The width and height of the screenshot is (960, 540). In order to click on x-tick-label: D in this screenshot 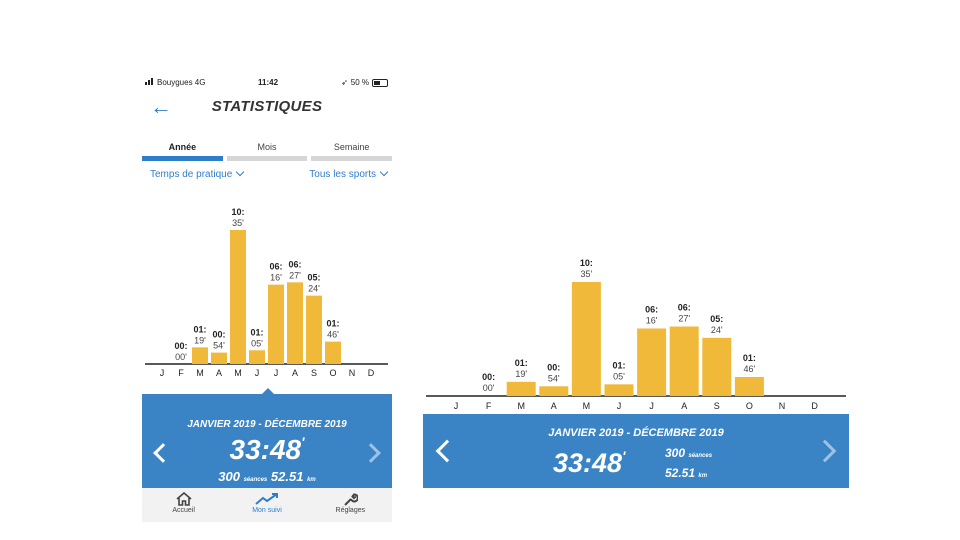, I will do `click(371, 373)`.